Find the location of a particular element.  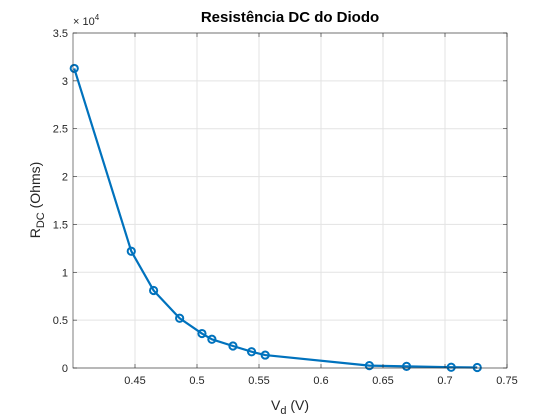

y-tick-label: 3 is located at coordinates (65, 82).